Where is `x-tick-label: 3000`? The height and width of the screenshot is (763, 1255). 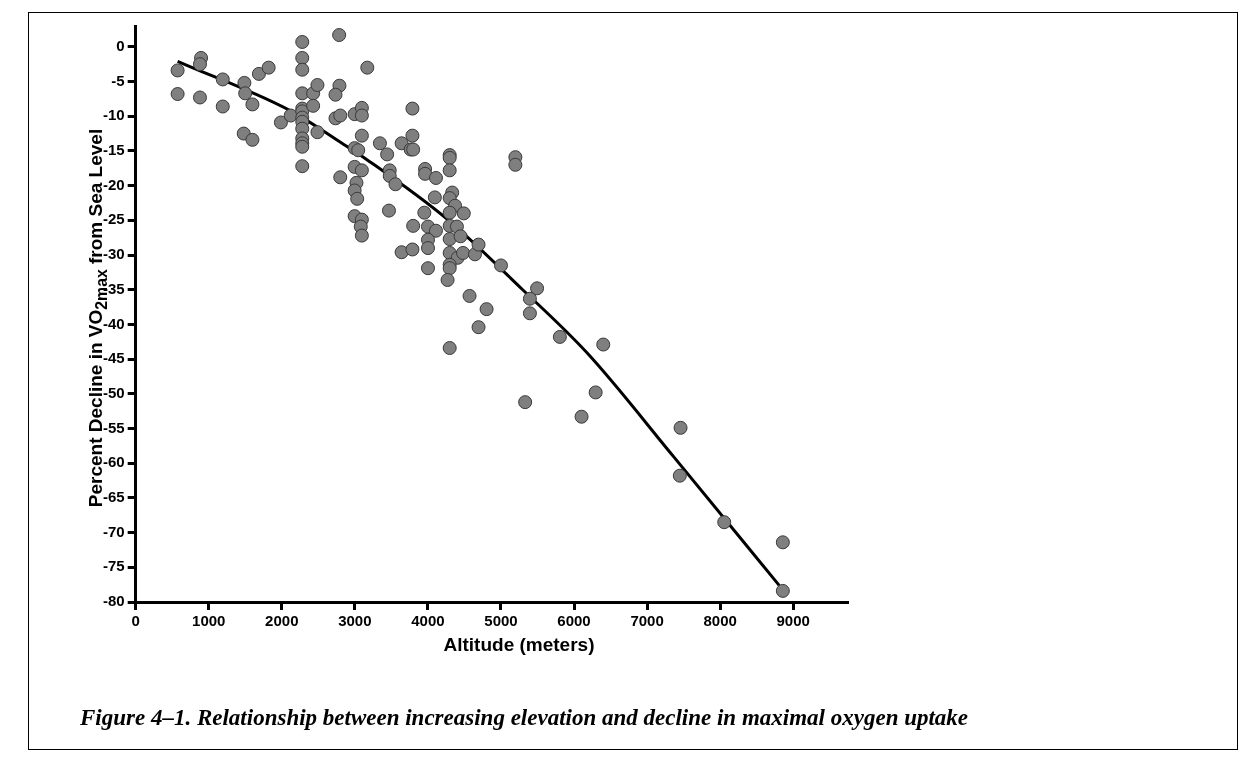 x-tick-label: 3000 is located at coordinates (355, 621).